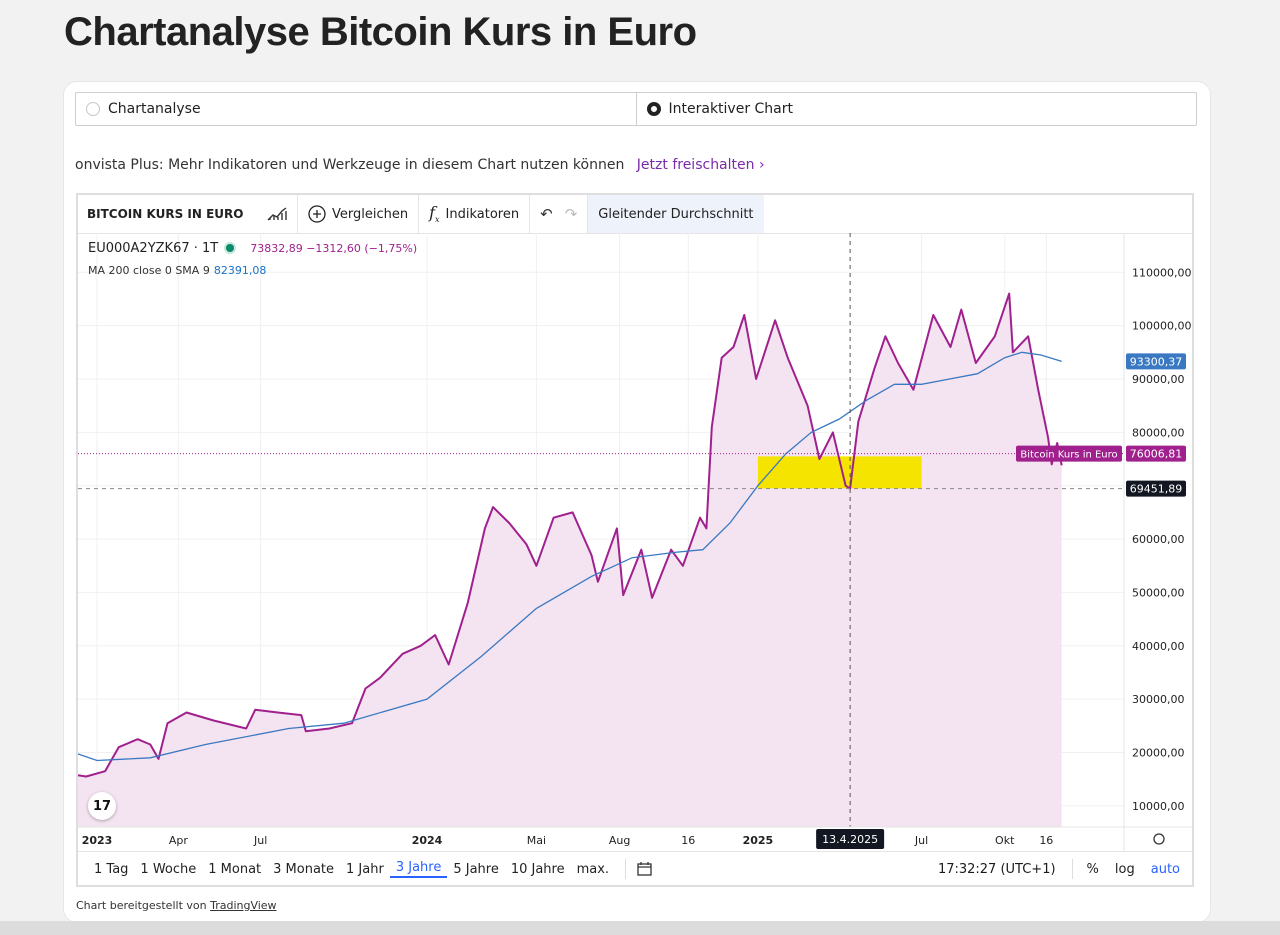  Describe the element at coordinates (1158, 592) in the screenshot. I see `price-axis-label: 50000,00` at that location.